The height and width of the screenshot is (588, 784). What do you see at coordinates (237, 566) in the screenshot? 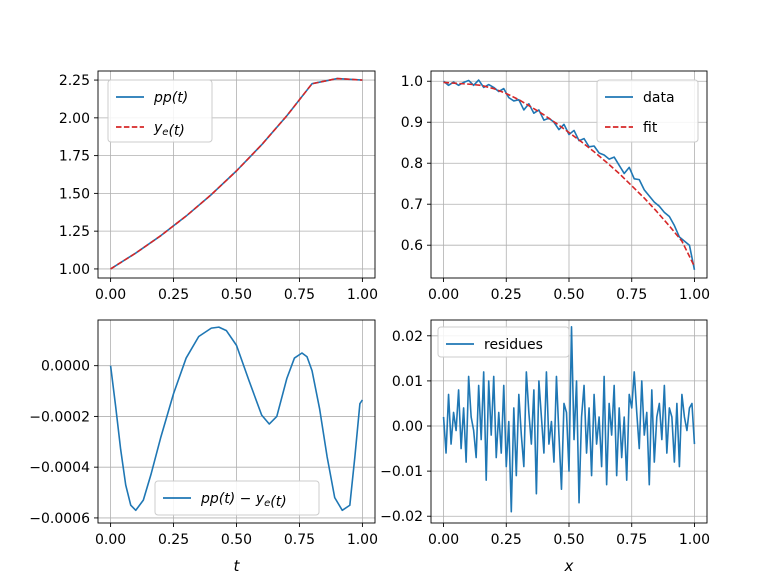
I see `x-axis-label: t` at bounding box center [237, 566].